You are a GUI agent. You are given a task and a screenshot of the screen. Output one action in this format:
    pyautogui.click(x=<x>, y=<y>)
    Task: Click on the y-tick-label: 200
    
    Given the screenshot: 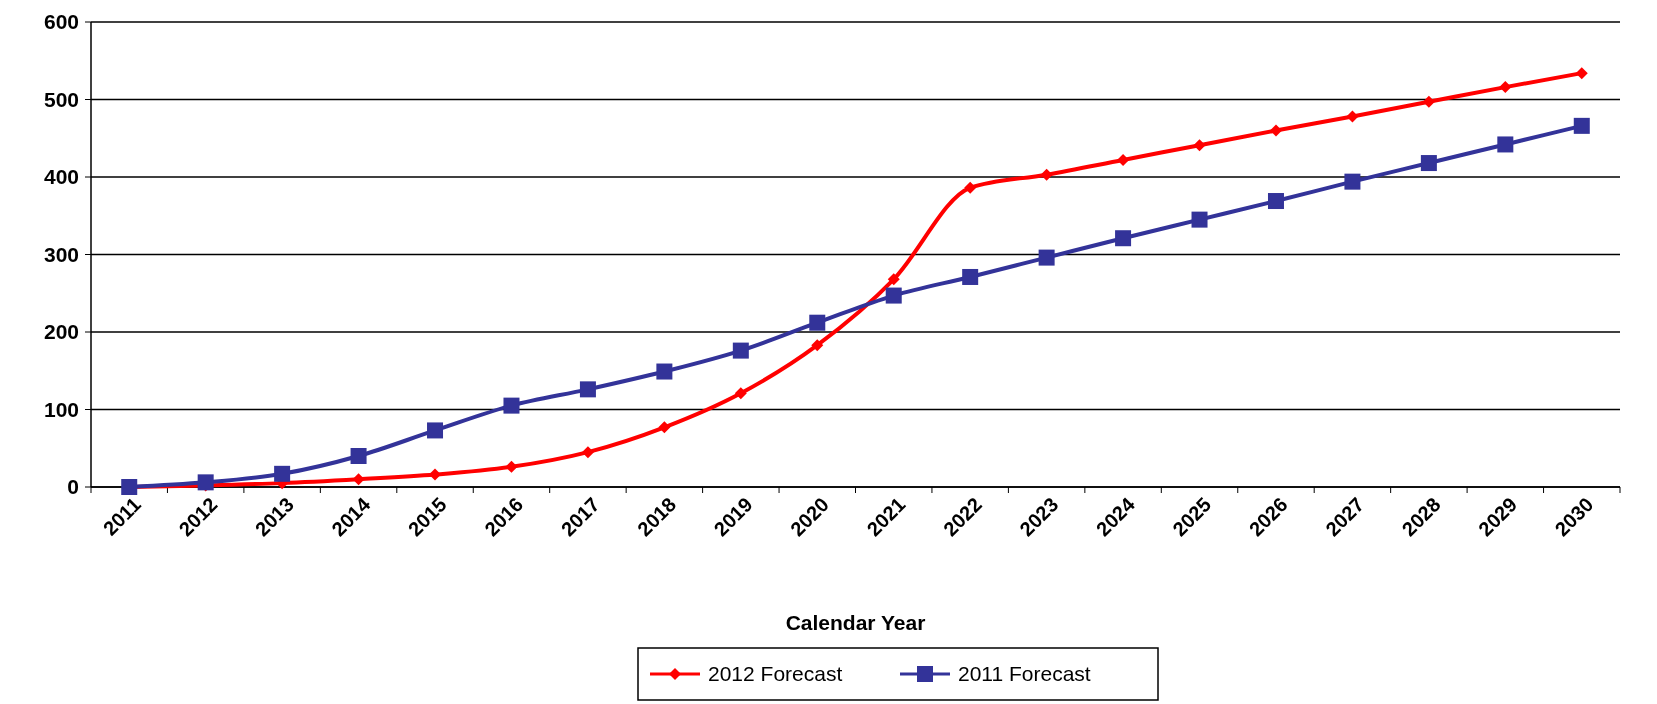 What is the action you would take?
    pyautogui.click(x=61, y=332)
    